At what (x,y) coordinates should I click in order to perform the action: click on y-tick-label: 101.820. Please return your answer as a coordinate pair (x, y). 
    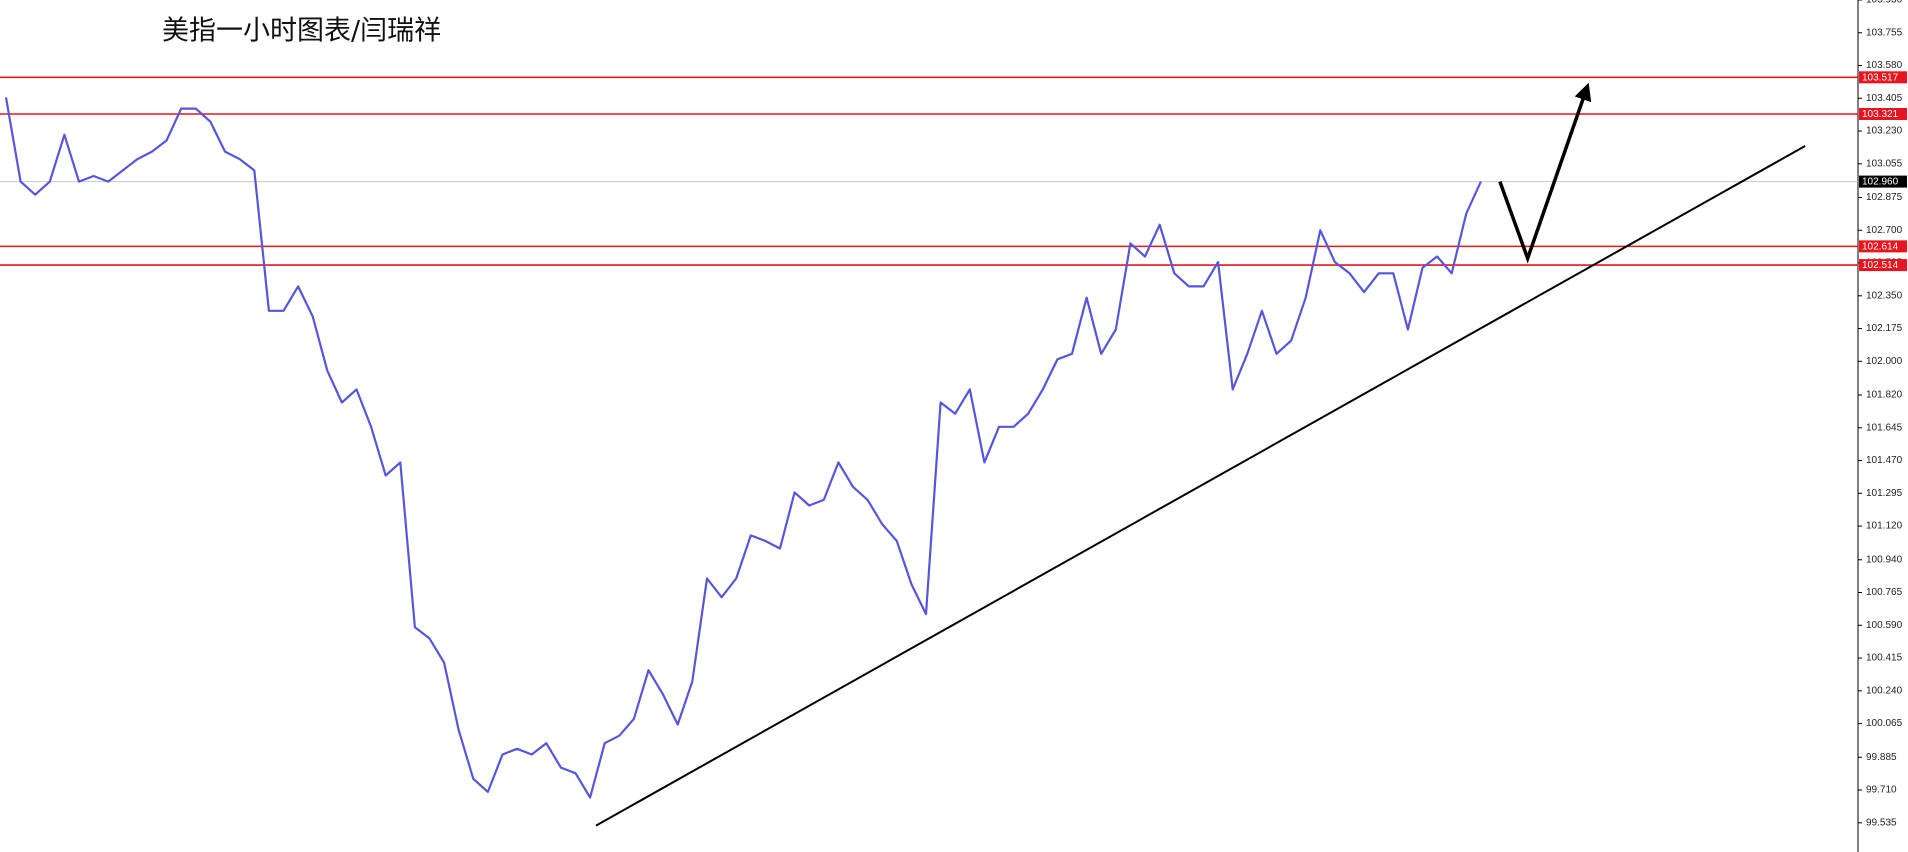
    Looking at the image, I should click on (1884, 395).